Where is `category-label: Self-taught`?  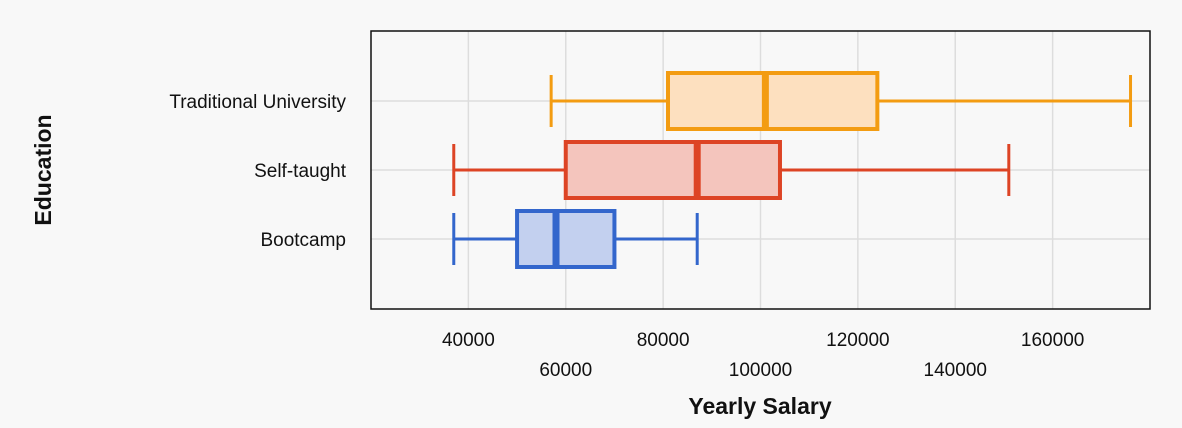 category-label: Self-taught is located at coordinates (300, 171).